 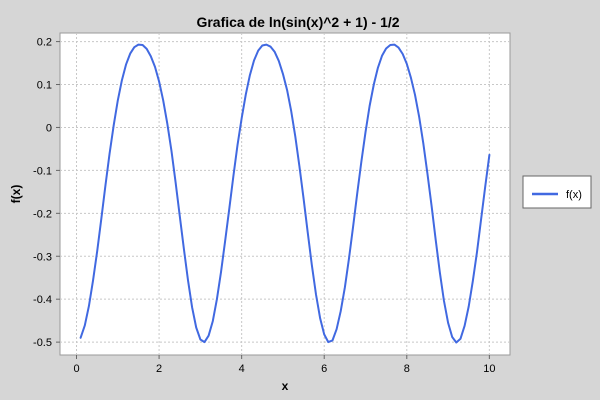 I want to click on y-axis-label: f(x), so click(x=16, y=194).